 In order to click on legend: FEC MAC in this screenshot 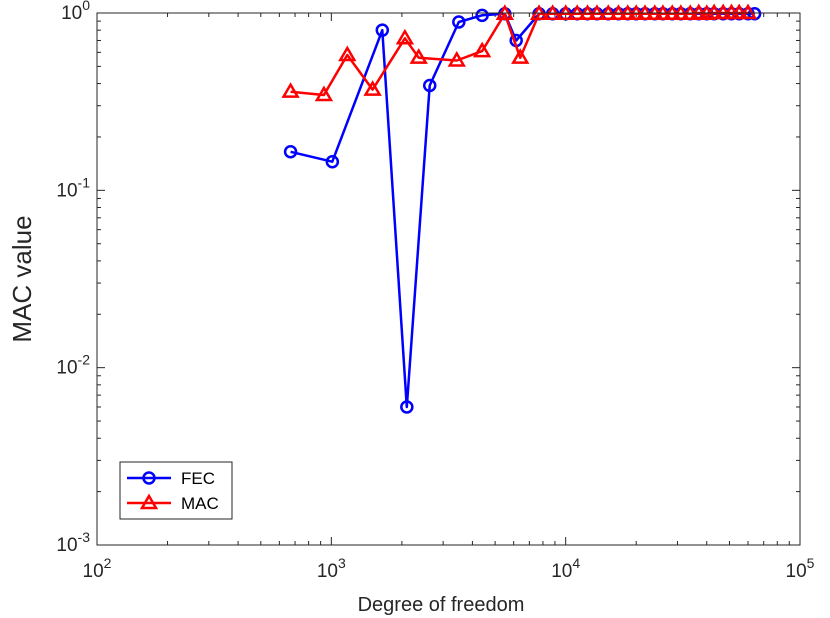, I will do `click(176, 490)`.